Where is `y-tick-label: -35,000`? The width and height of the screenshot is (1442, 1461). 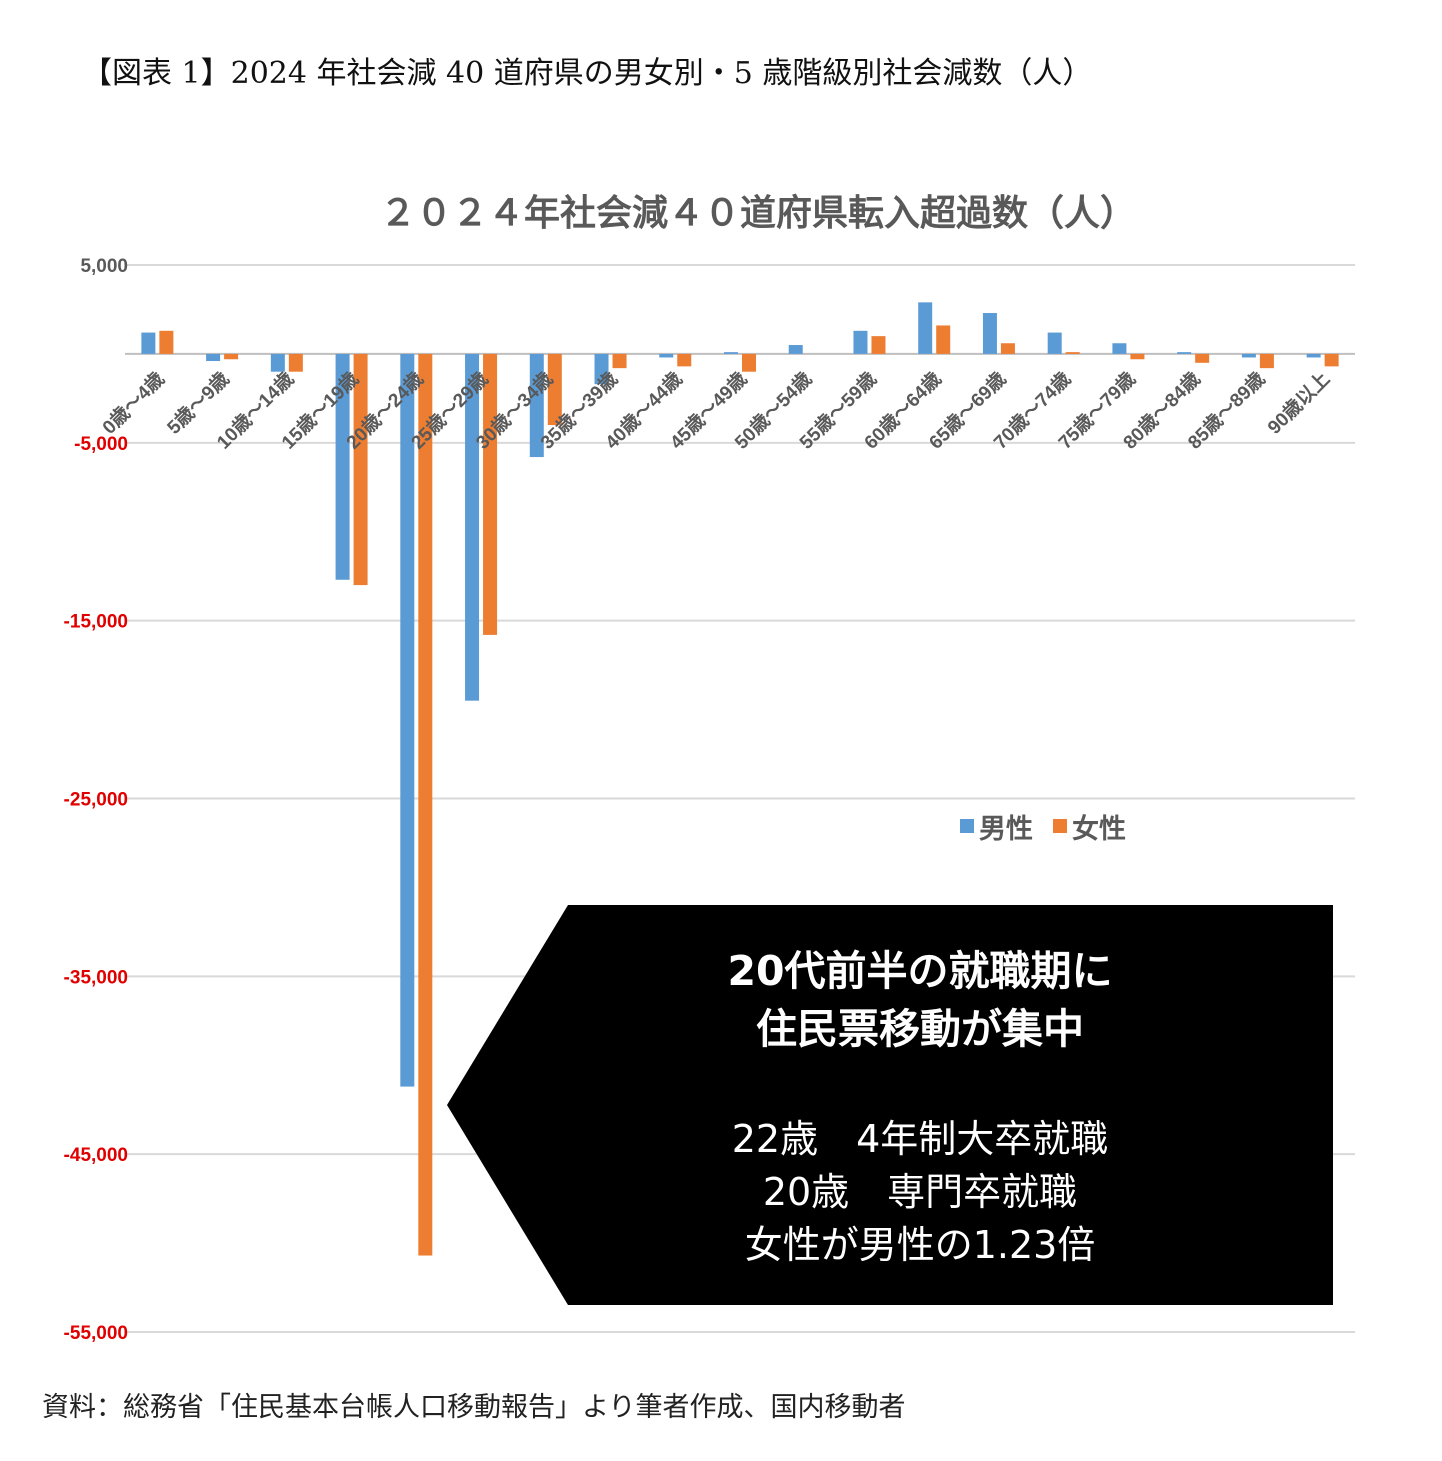 y-tick-label: -35,000 is located at coordinates (96, 977).